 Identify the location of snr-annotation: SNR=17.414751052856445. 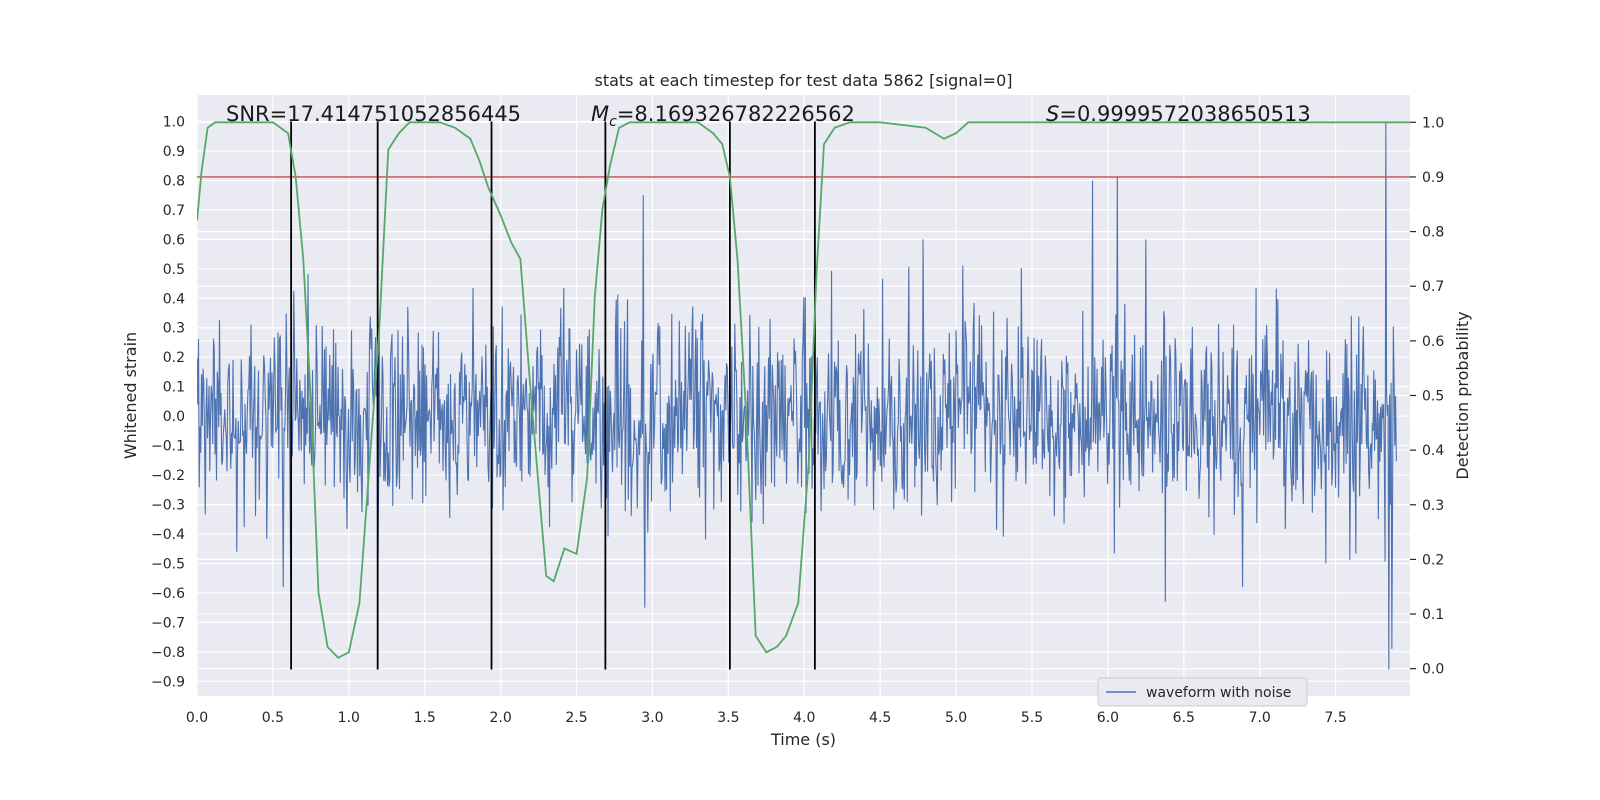
(373, 114).